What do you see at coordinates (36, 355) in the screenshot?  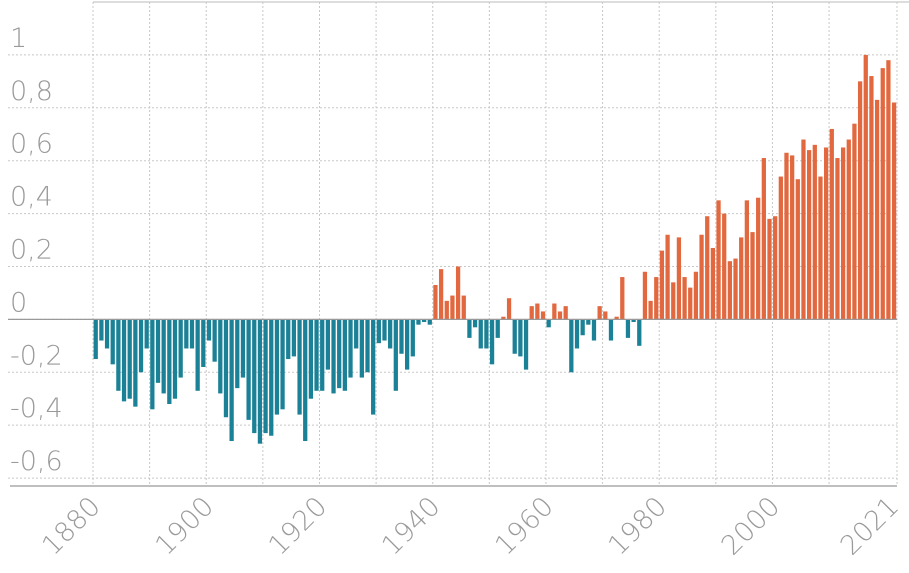 I see `y-tick-label: -0,2` at bounding box center [36, 355].